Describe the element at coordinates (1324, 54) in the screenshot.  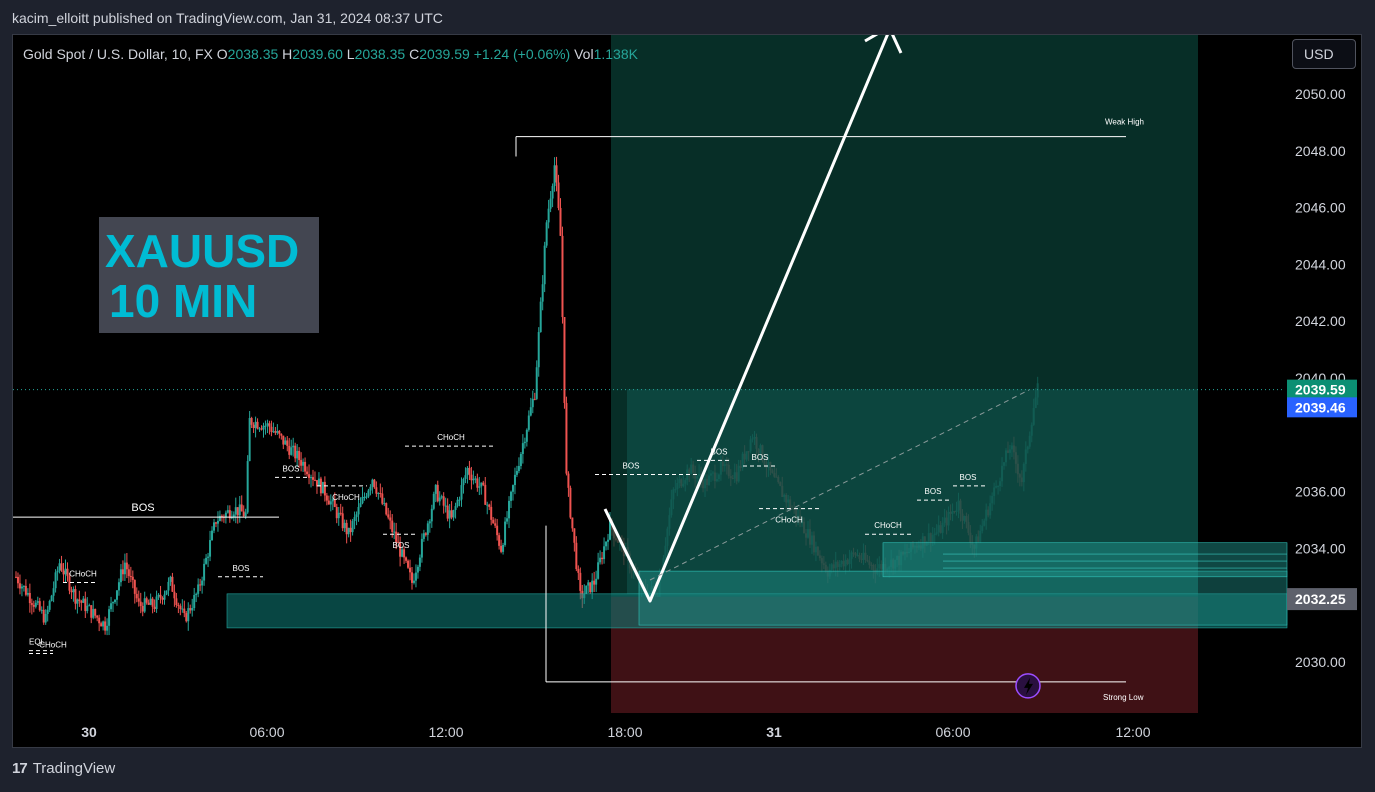
I see `currency-button: USD` at that location.